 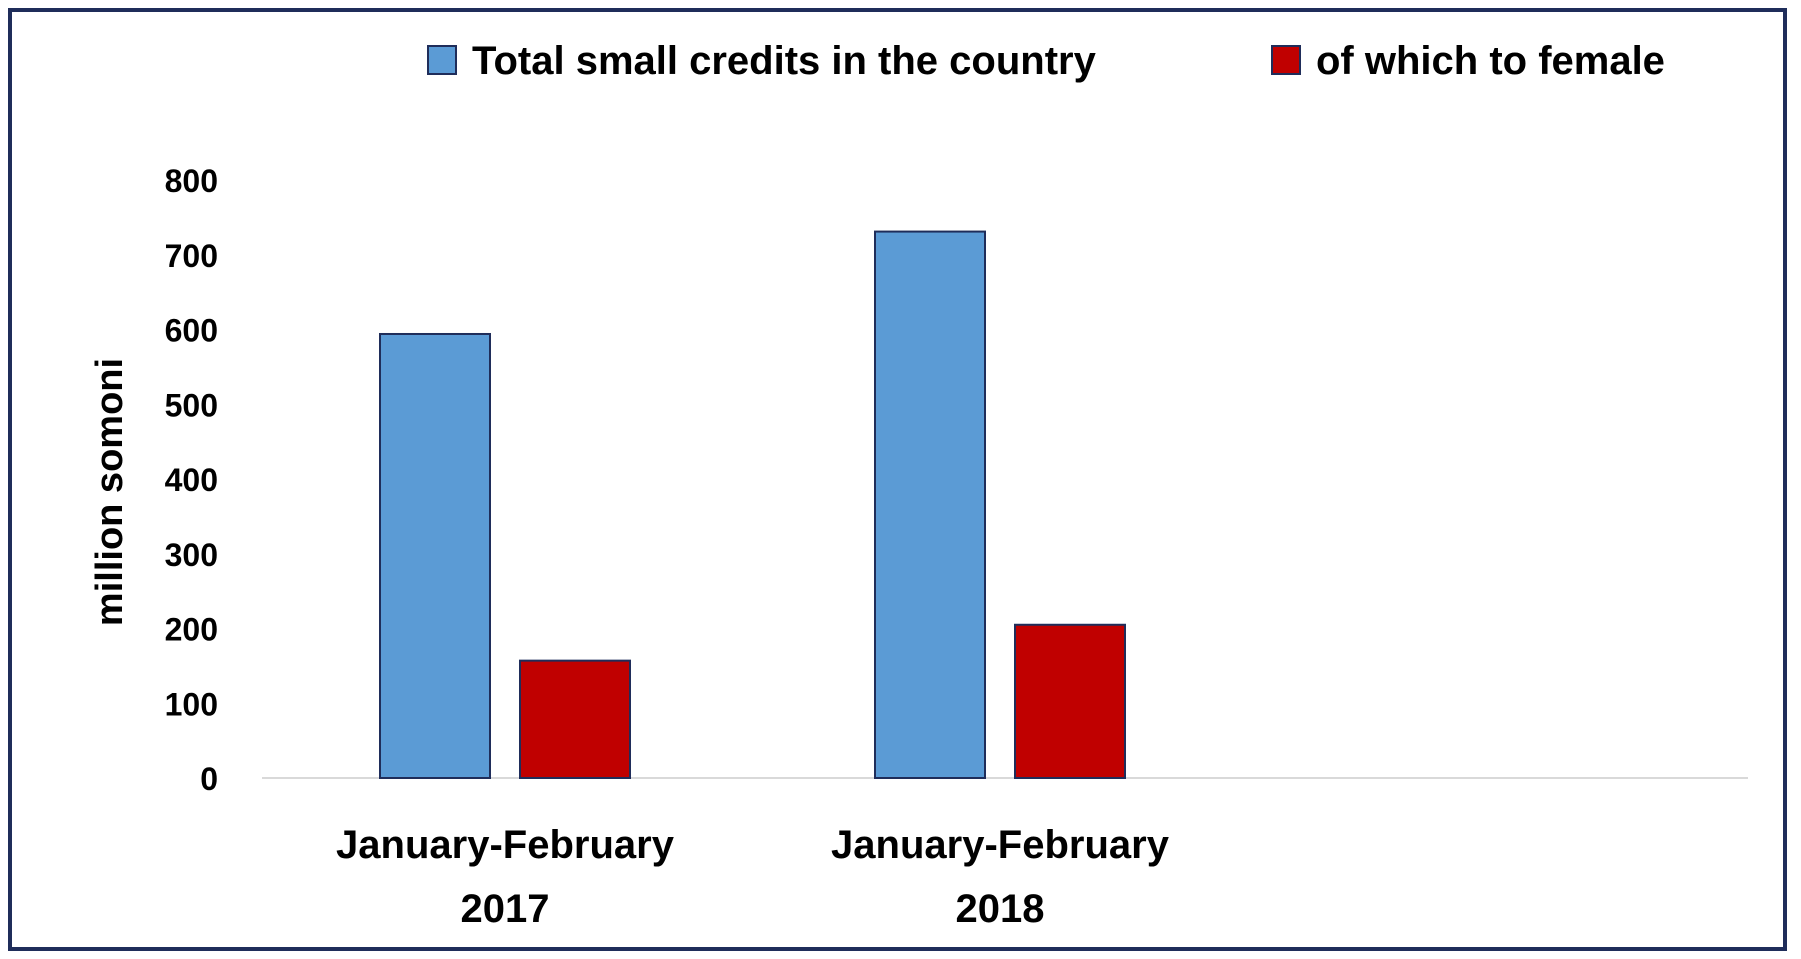 I want to click on x-category-label: 2017, so click(x=505, y=909).